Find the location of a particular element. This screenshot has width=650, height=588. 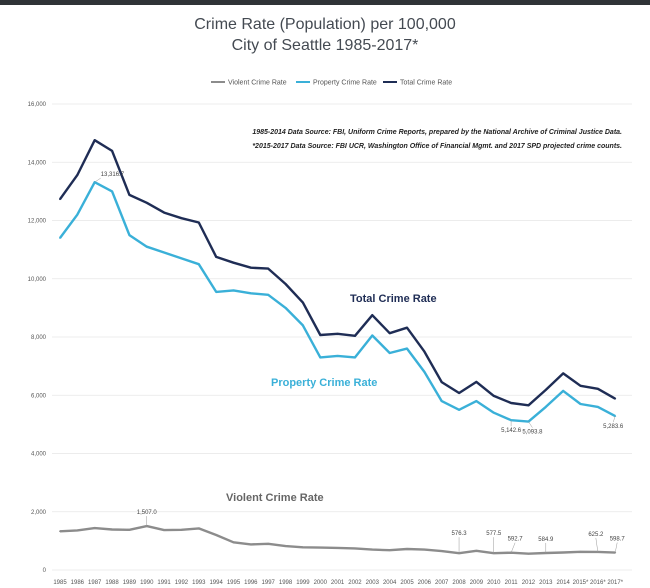

y-tick-label: 2,000 is located at coordinates (39, 513).